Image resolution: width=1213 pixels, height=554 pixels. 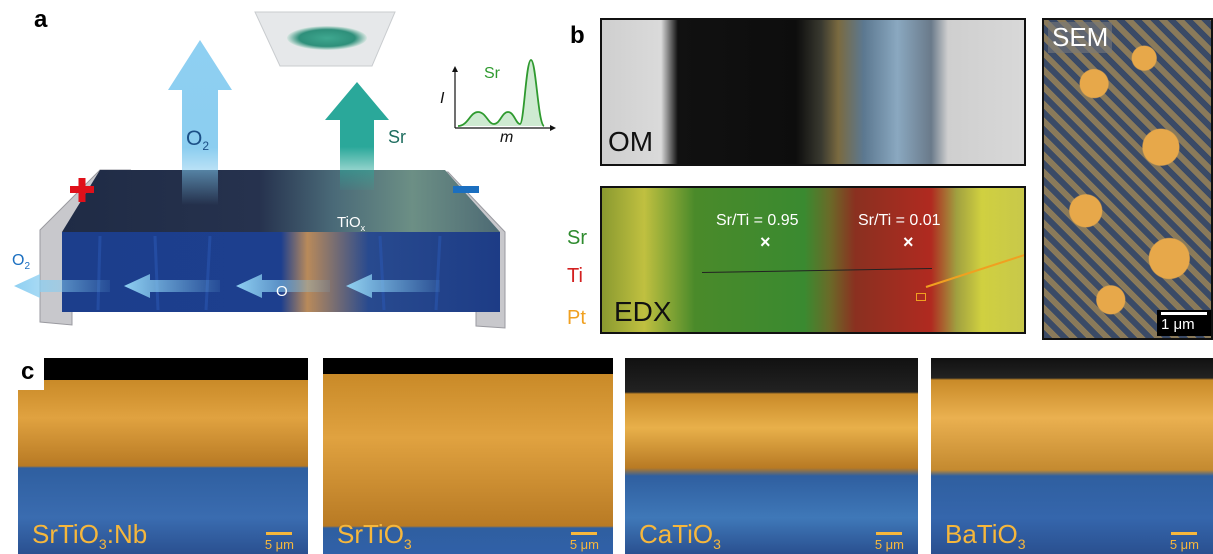 What do you see at coordinates (643, 311) in the screenshot?
I see `edx-label: EDX` at bounding box center [643, 311].